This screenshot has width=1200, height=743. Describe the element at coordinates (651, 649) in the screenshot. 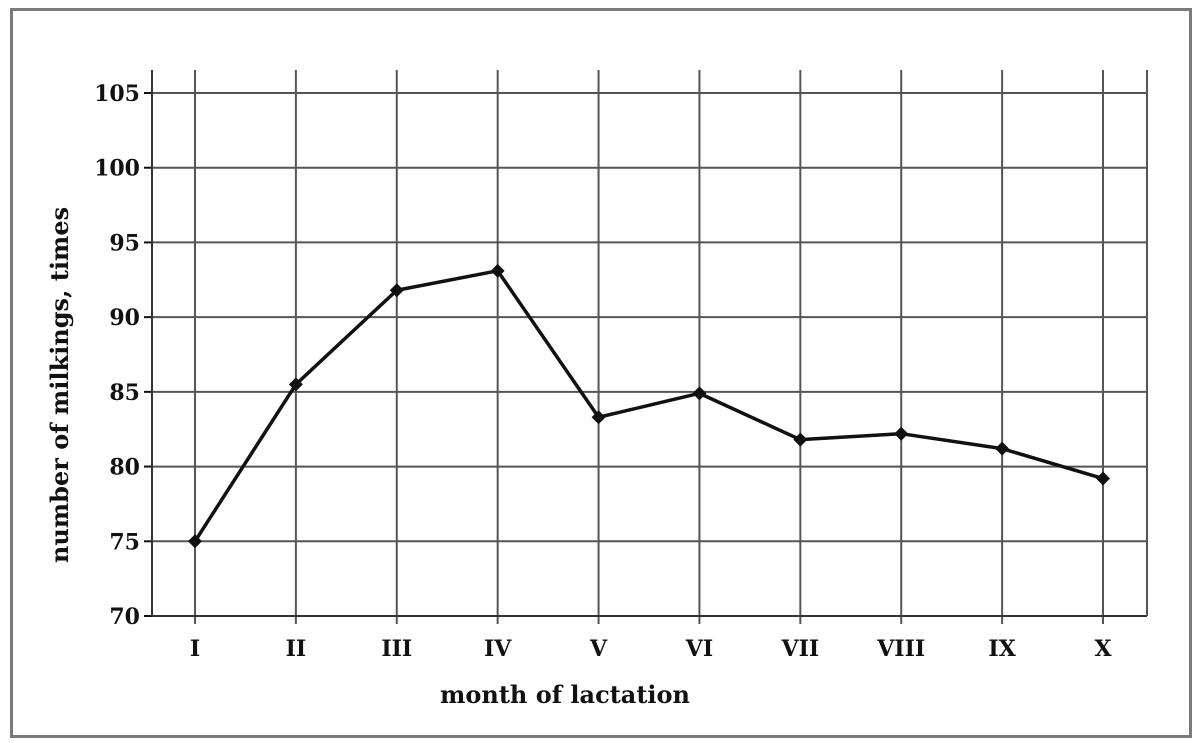

I see `x-tick-labels: I II III IV V VI VII VIII IX X` at that location.